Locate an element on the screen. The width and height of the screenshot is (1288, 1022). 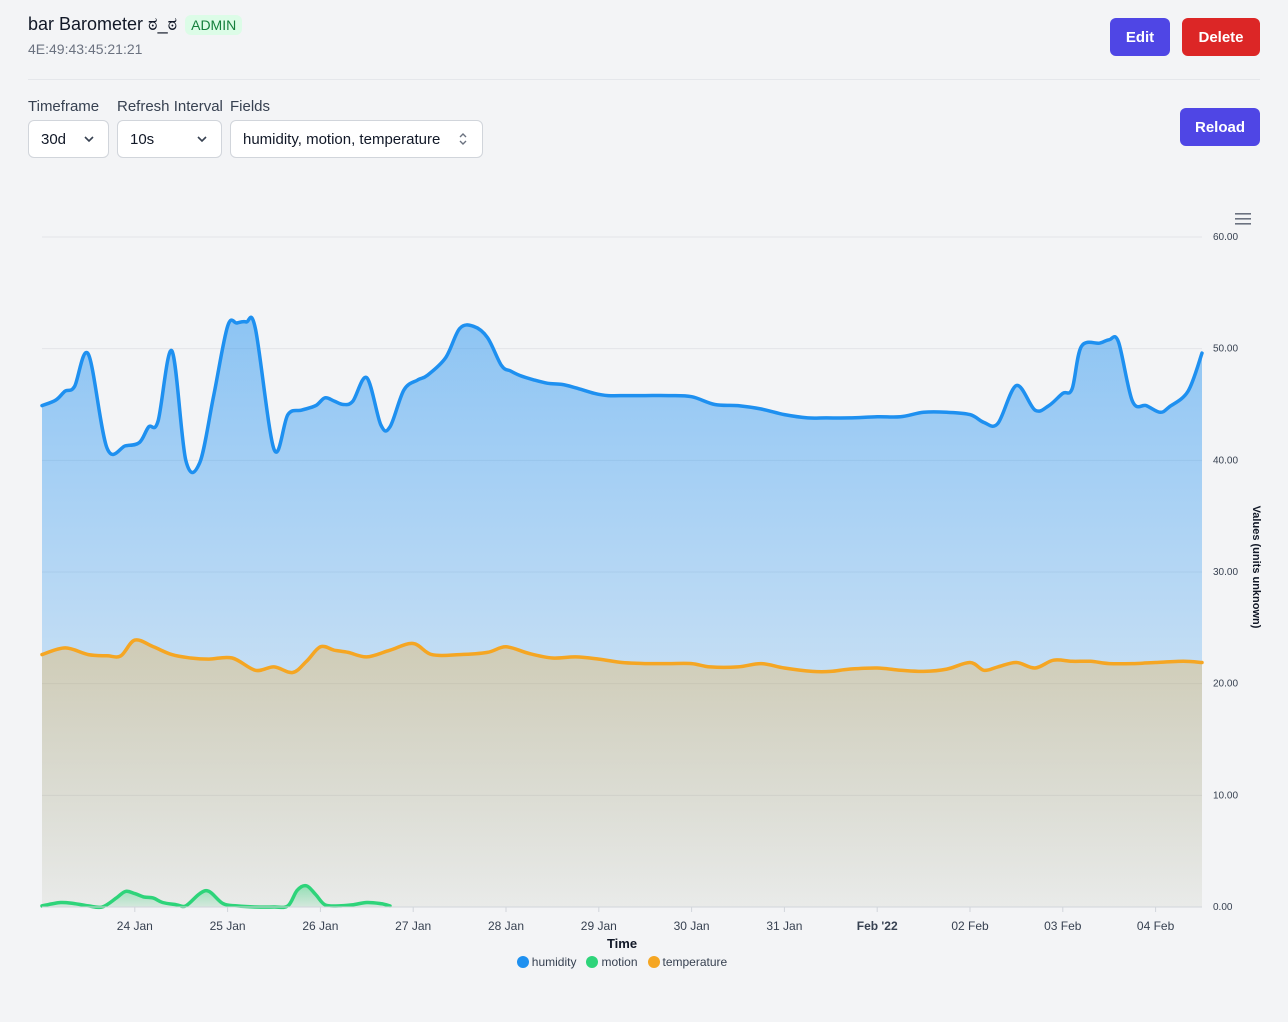
refresh-interval-label: Refresh Interval is located at coordinates (170, 106).